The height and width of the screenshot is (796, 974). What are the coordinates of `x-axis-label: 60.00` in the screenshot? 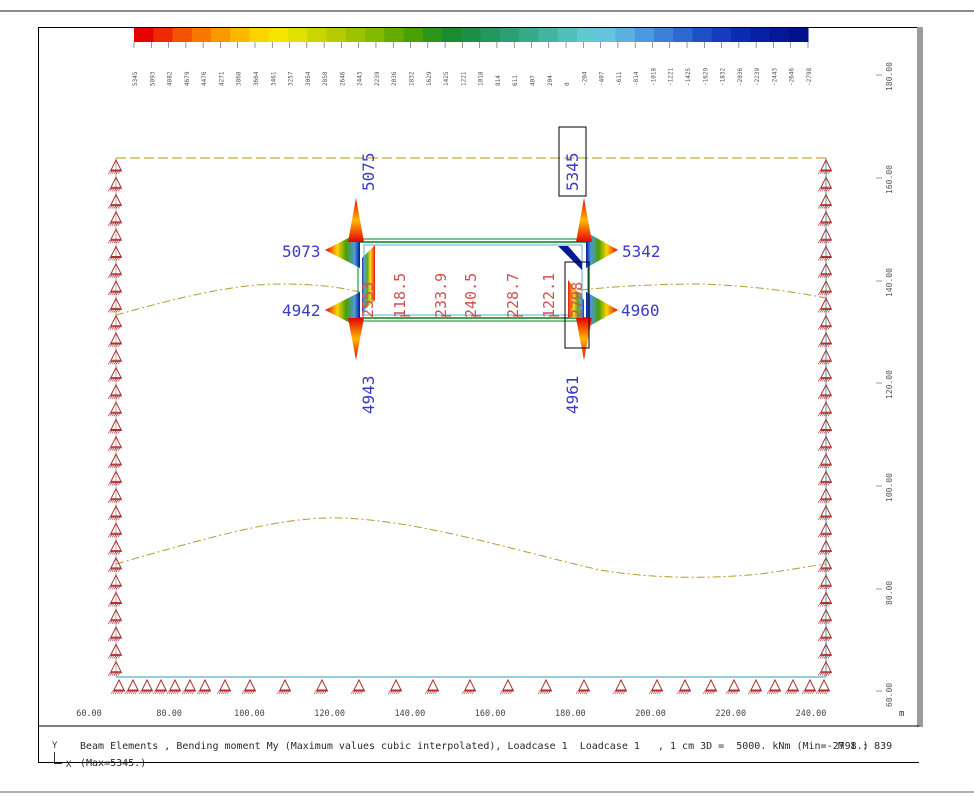 It's located at (89, 714).